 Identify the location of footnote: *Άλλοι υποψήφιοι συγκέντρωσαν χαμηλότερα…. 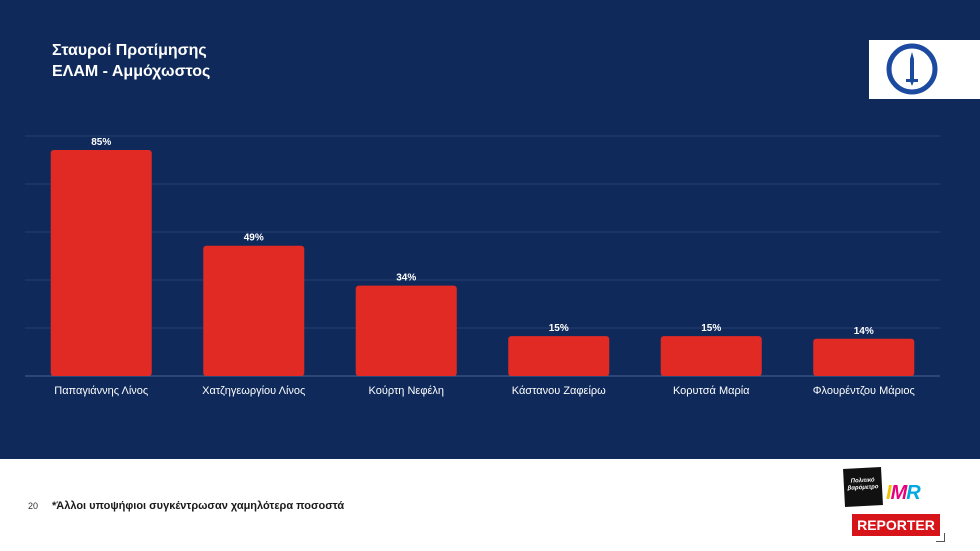
(198, 506).